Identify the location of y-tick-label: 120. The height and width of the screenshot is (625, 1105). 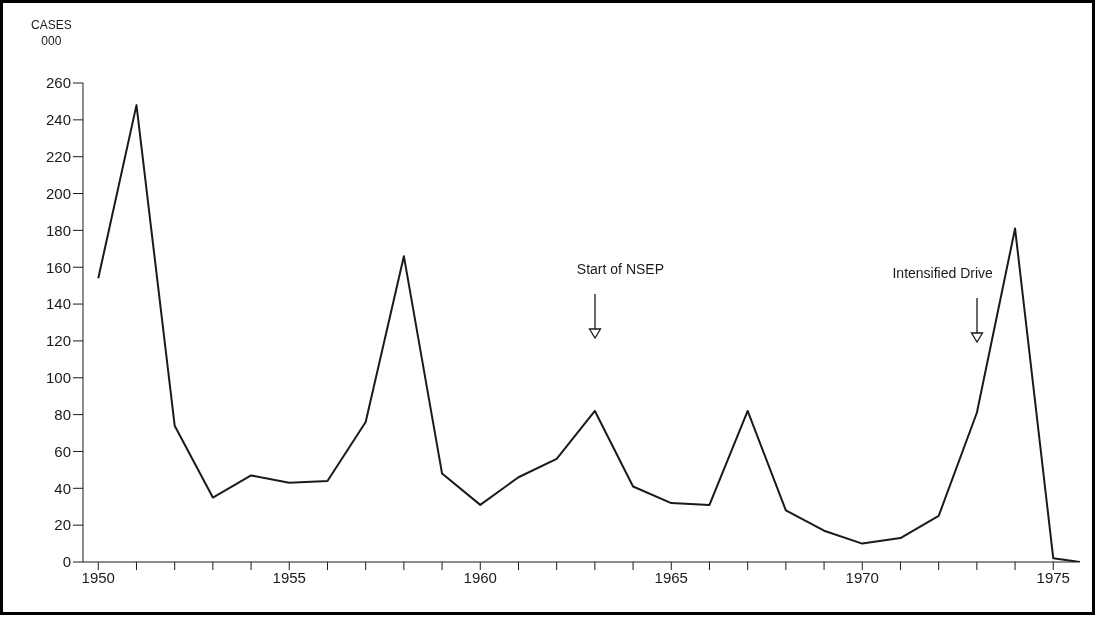
(58, 341).